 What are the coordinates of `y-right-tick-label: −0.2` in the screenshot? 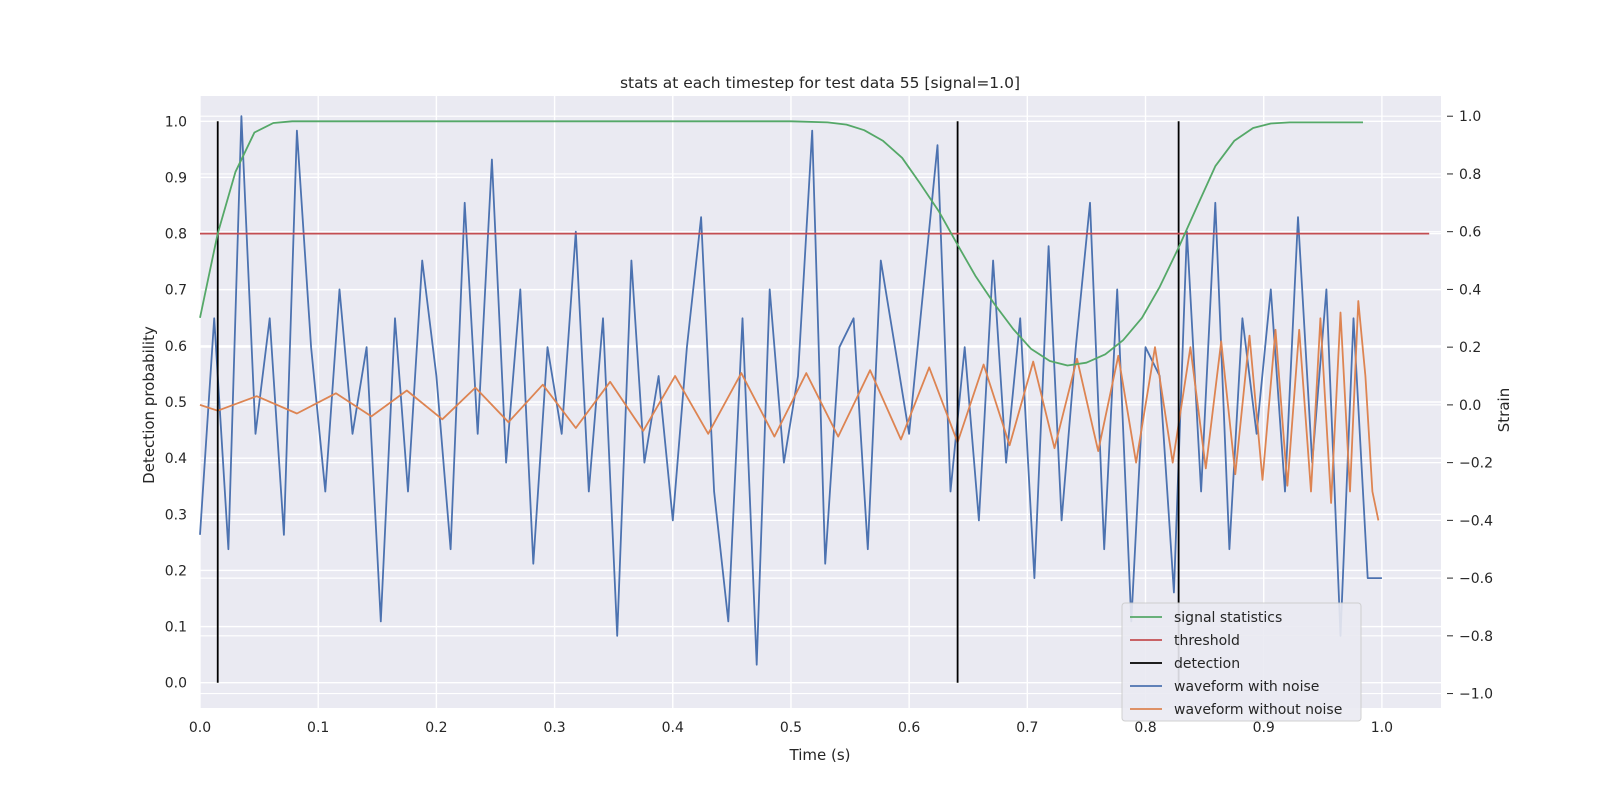 It's located at (1476, 464).